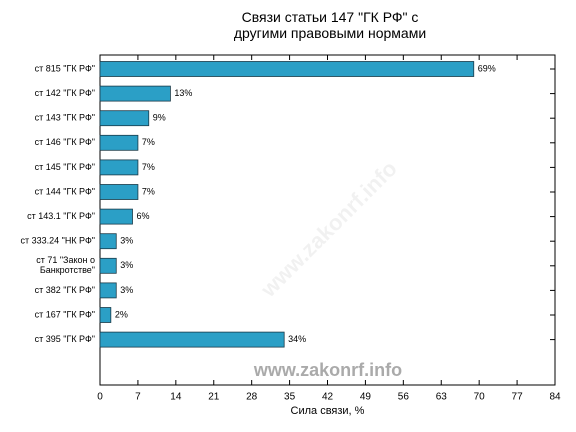  Describe the element at coordinates (65, 339) in the screenshot. I see `y-tick-label: ст 395 "ГК РФ"` at that location.